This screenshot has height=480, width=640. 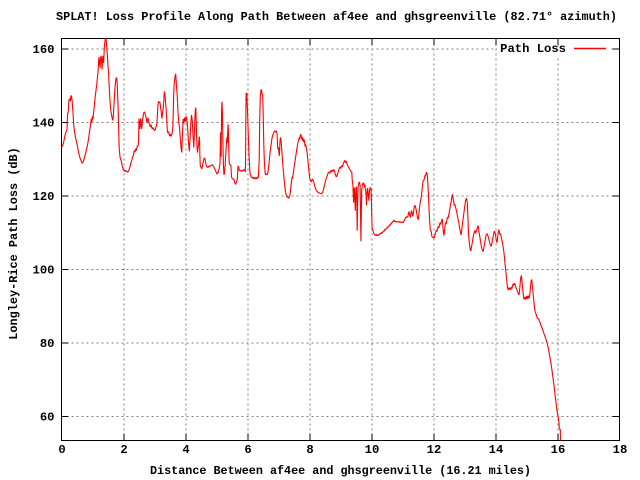 I want to click on svg-text: 18, so click(x=620, y=450).